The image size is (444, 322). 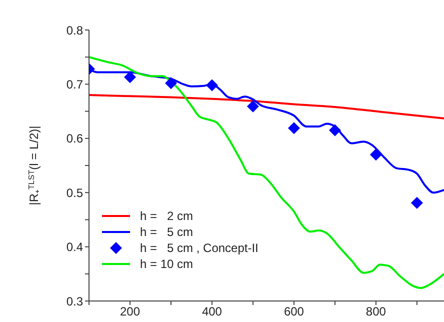 What do you see at coordinates (212, 311) in the screenshot?
I see `x-tick-label: 400` at bounding box center [212, 311].